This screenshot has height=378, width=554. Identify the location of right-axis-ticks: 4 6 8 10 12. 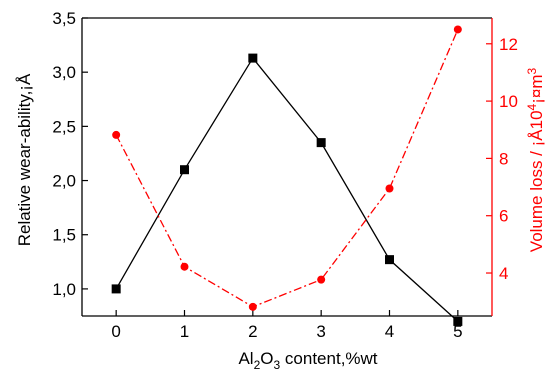
(502, 159).